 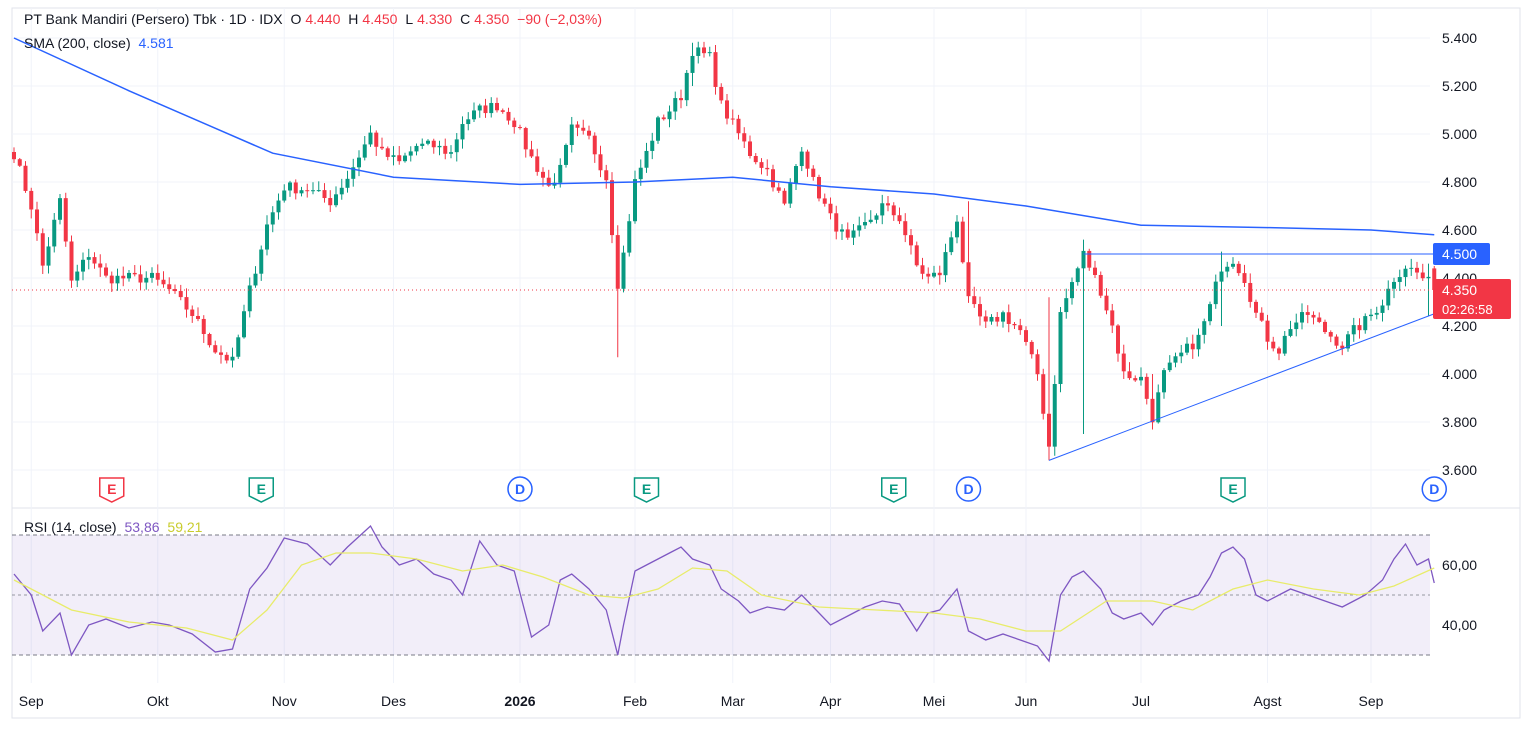 What do you see at coordinates (101, 43) in the screenshot?
I see `sma-legend: SMA (200, close) 4.581` at bounding box center [101, 43].